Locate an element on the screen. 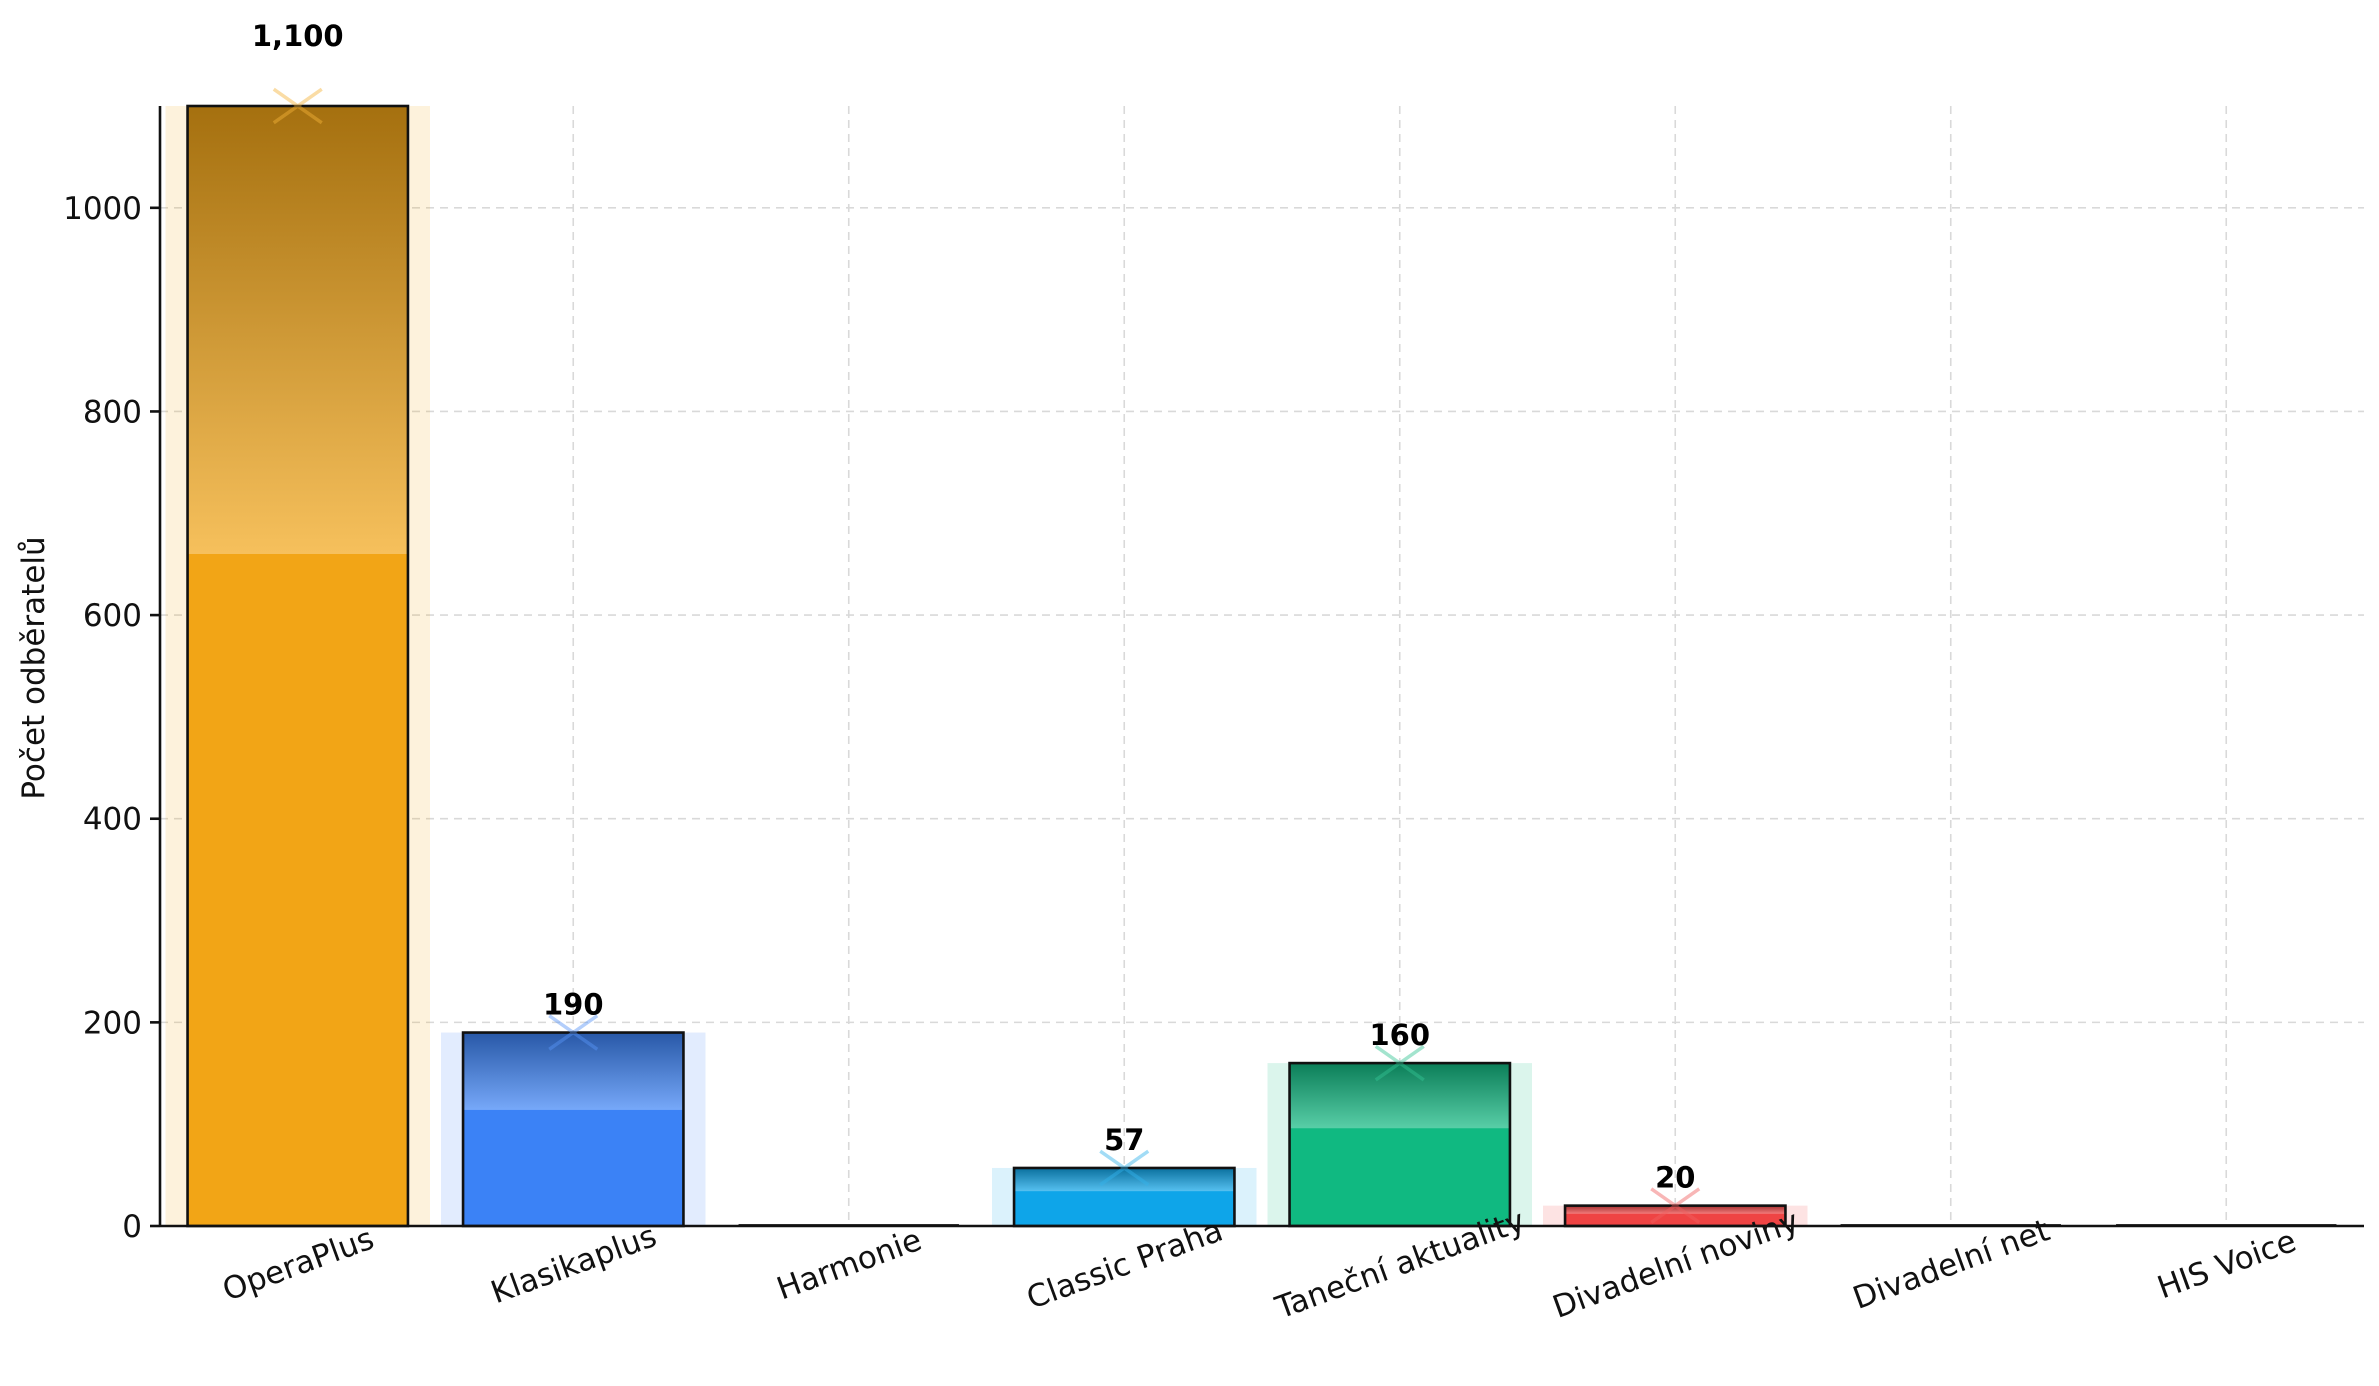 The height and width of the screenshot is (1386, 2379). data-label: 190 is located at coordinates (573, 1005).